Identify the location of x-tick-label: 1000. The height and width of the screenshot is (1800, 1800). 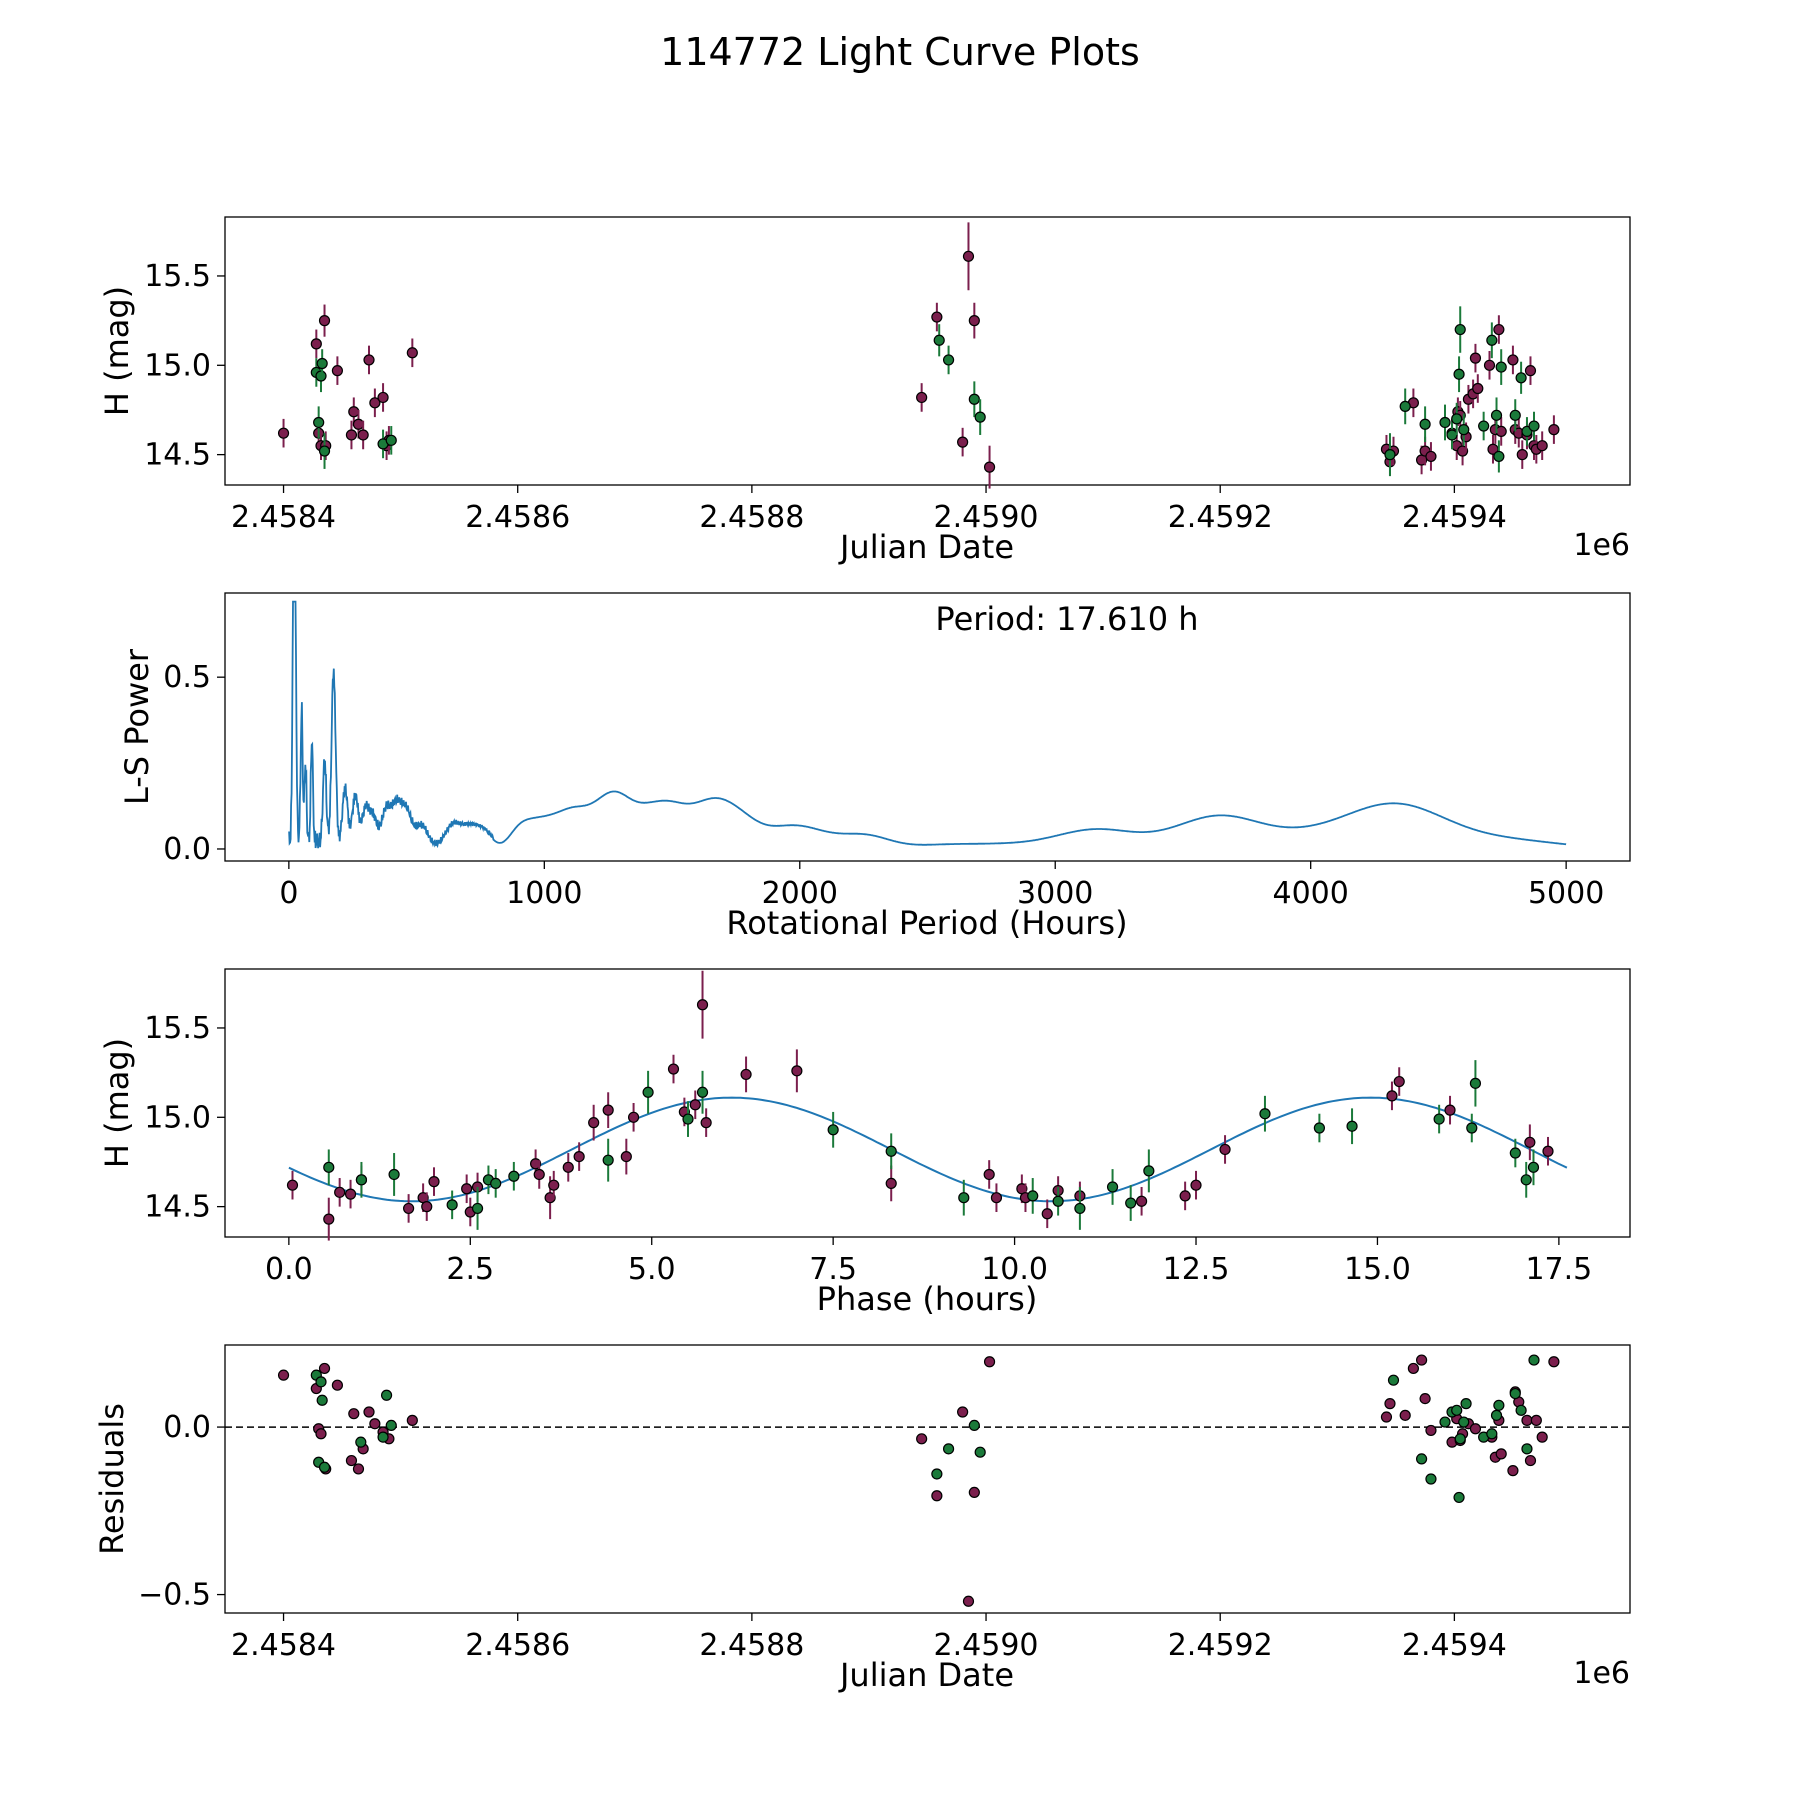
(544, 893).